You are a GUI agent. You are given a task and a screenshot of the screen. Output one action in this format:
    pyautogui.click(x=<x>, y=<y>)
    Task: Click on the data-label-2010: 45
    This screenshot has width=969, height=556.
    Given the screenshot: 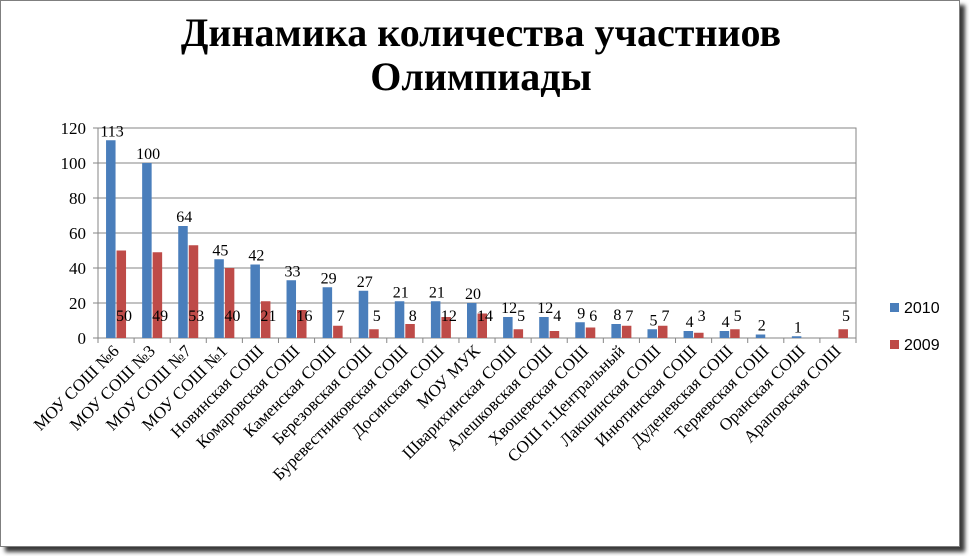 What is the action you would take?
    pyautogui.click(x=220, y=250)
    